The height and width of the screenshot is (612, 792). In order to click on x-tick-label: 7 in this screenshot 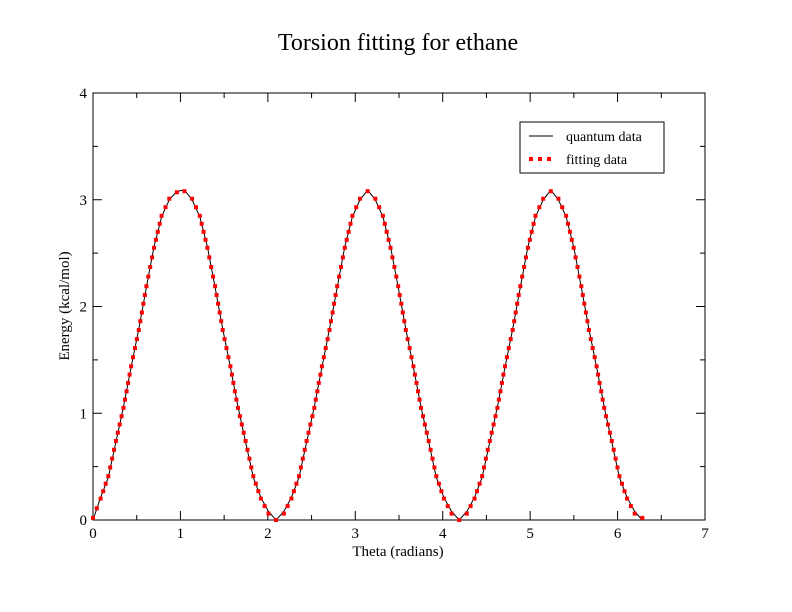, I will do `click(705, 534)`.